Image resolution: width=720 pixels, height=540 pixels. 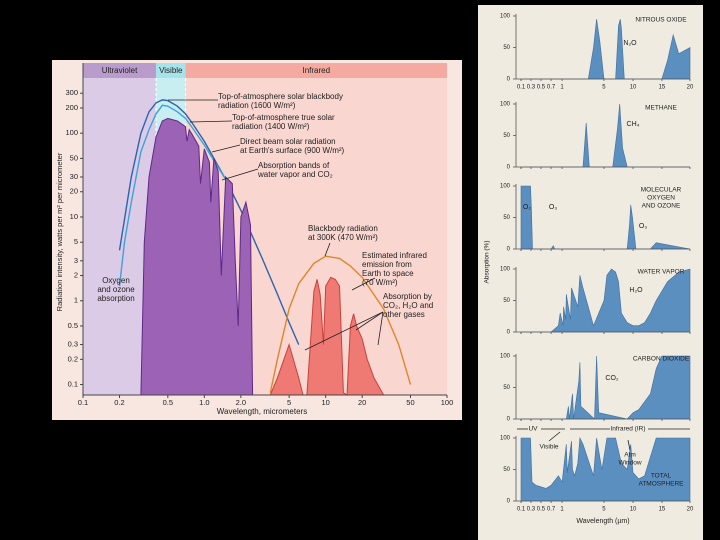 What do you see at coordinates (76, 275) in the screenshot?
I see `y-tick-label: 2` at bounding box center [76, 275].